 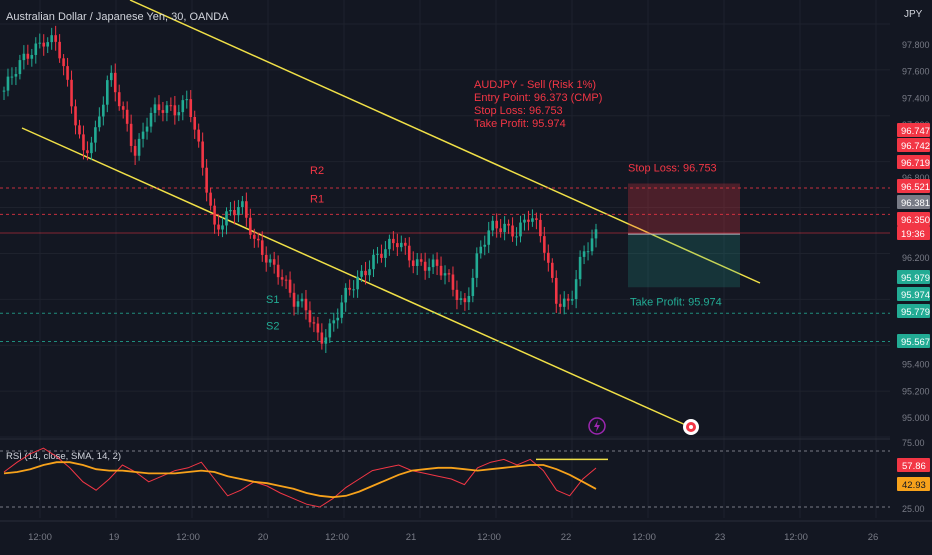 What do you see at coordinates (916, 178) in the screenshot?
I see `price-tick-label: 96.800` at bounding box center [916, 178].